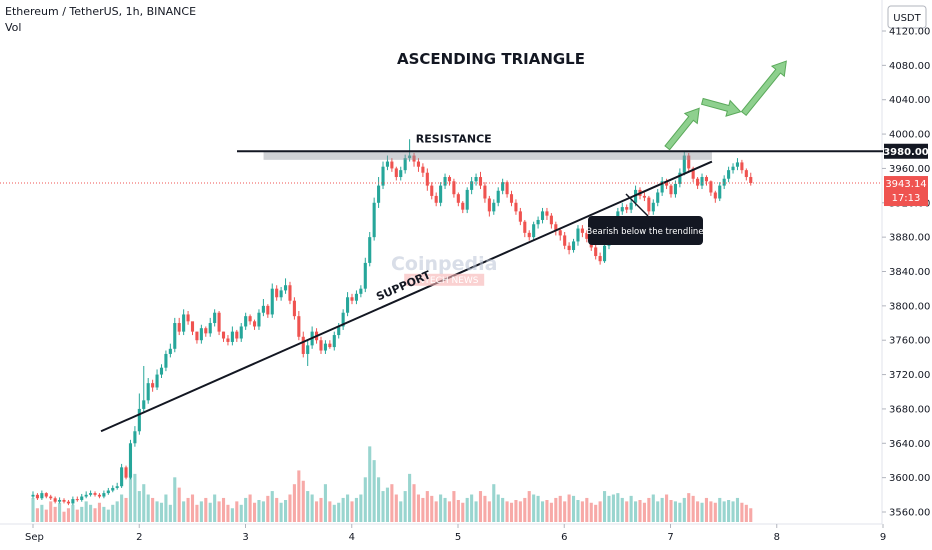  What do you see at coordinates (455, 533) in the screenshot?
I see `time-axis: Sep 2 3 4 5 6 7 8 9` at bounding box center [455, 533].